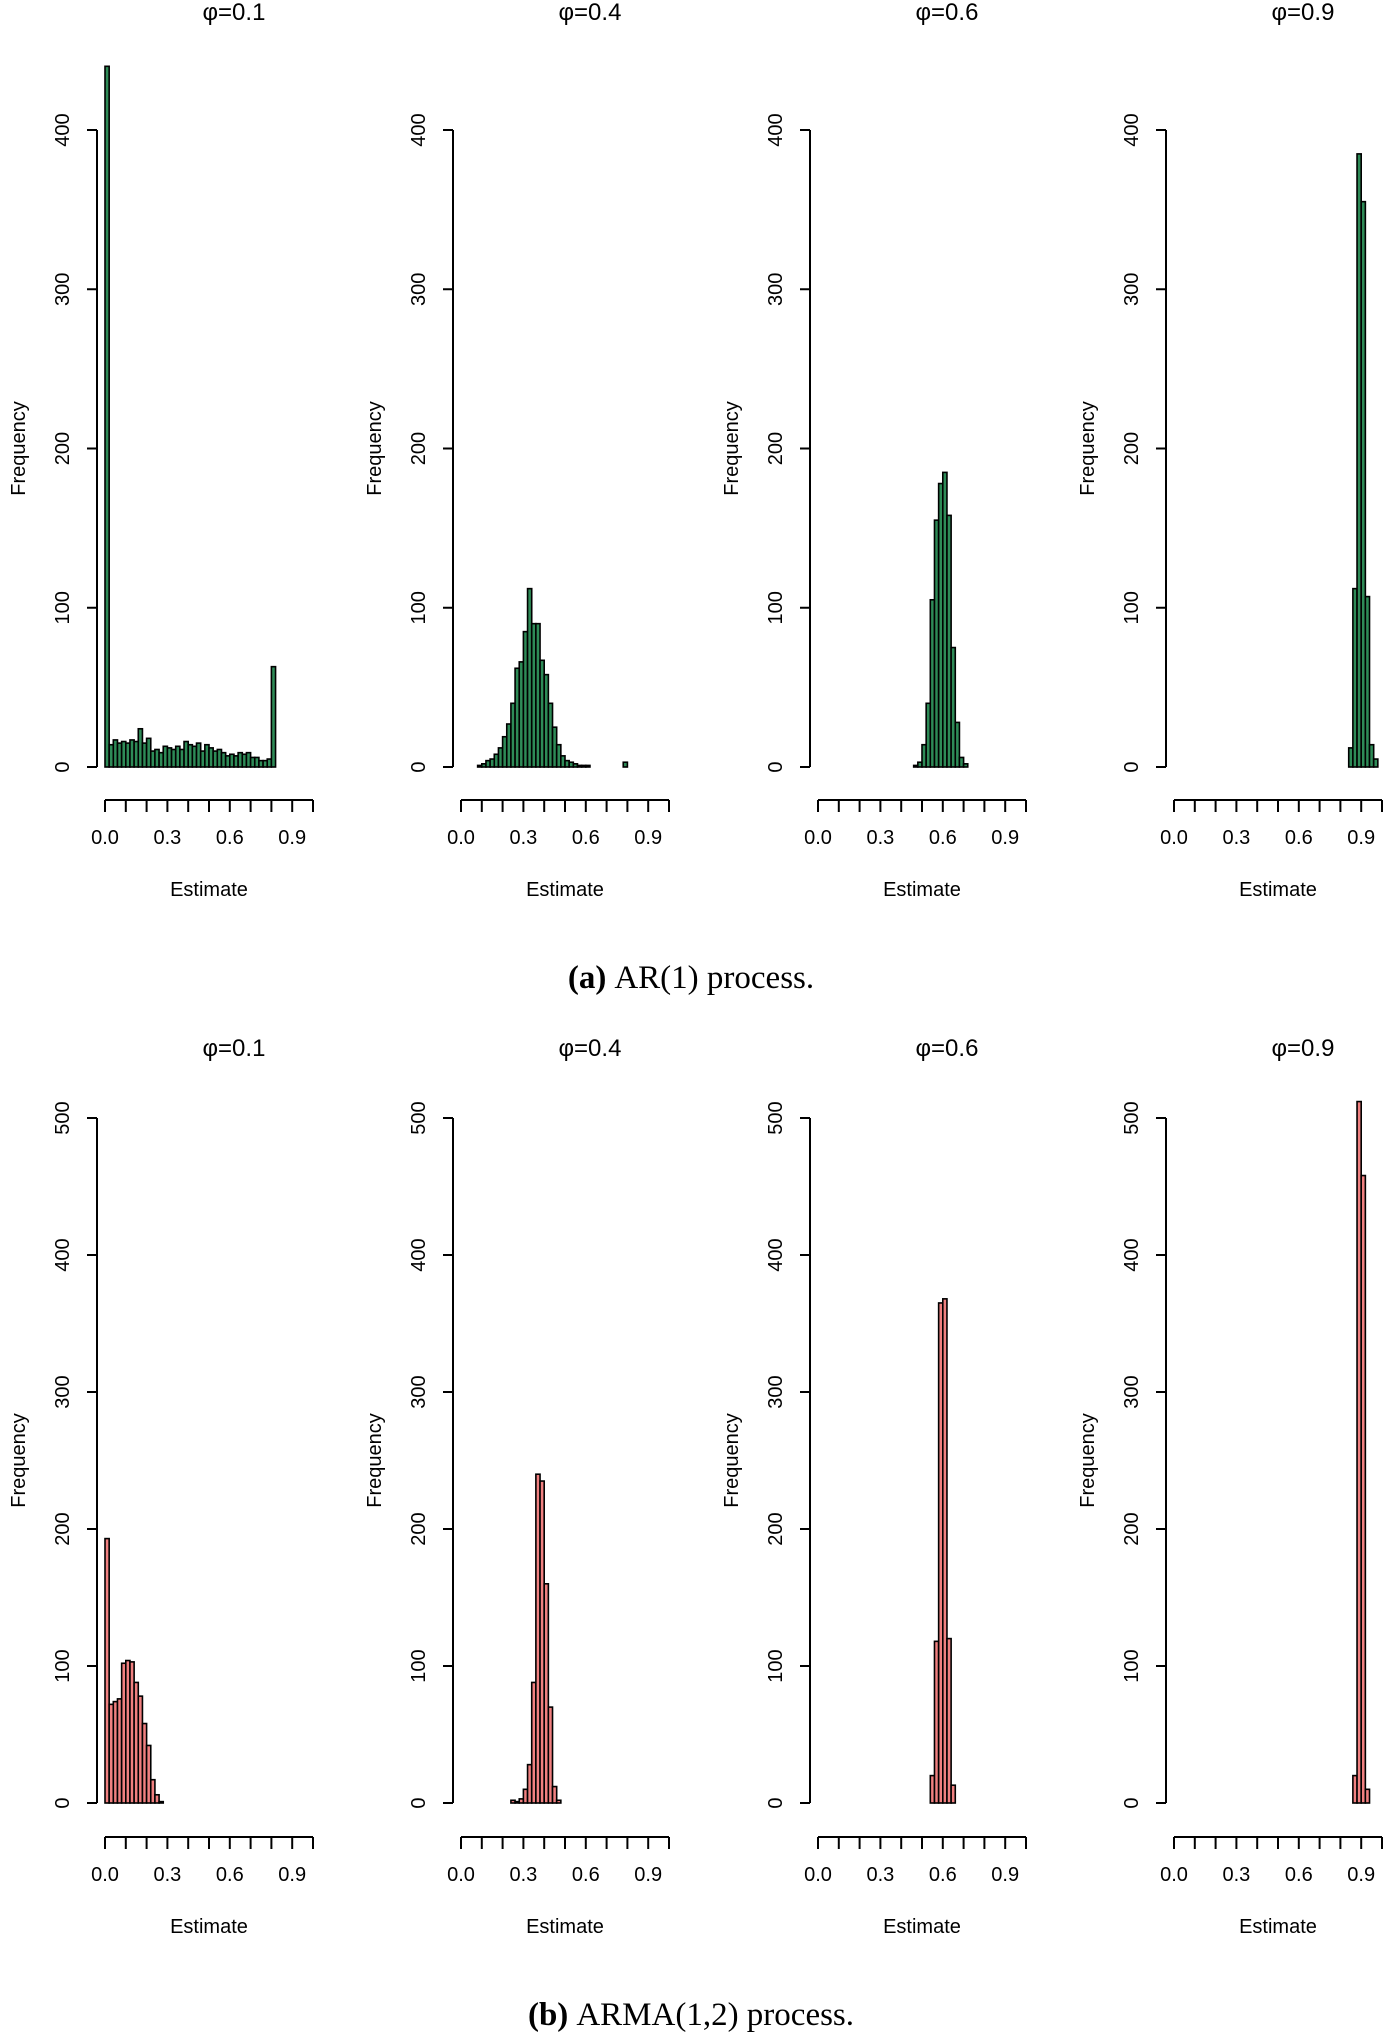 This screenshot has height=2035, width=1383. I want to click on panel-title: φ=0.9, so click(1302, 13).